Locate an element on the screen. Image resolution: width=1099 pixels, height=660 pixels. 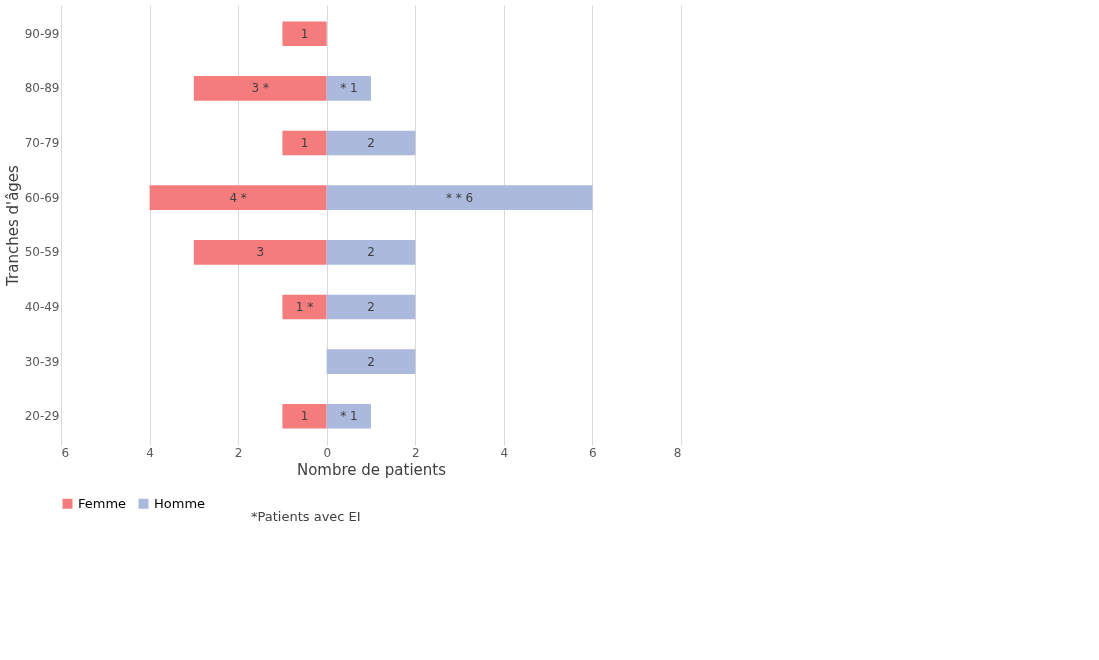
text: *Patients avec EI is located at coordinates (306, 516).